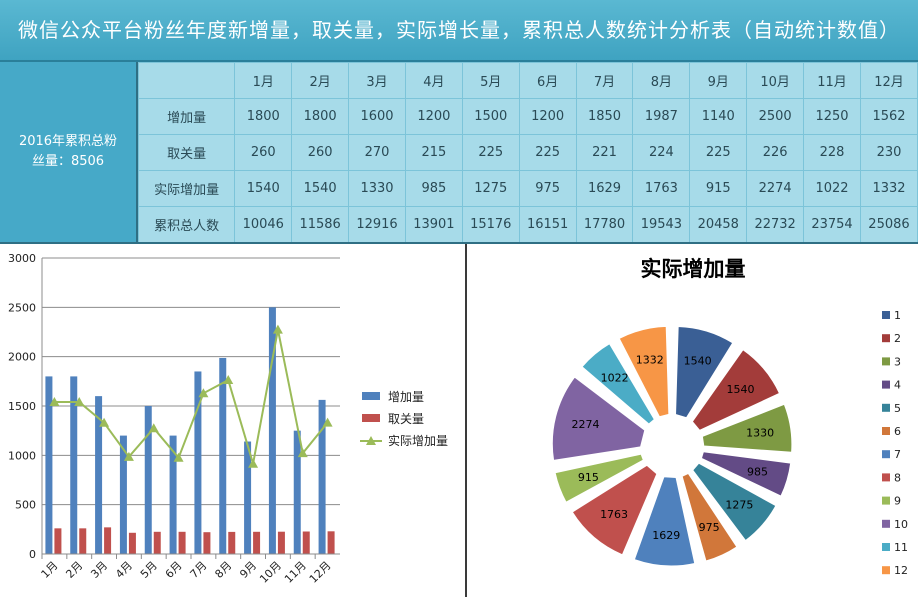 This screenshot has width=918, height=597. Describe the element at coordinates (604, 188) in the screenshot. I see `table-cell: 1629` at that location.